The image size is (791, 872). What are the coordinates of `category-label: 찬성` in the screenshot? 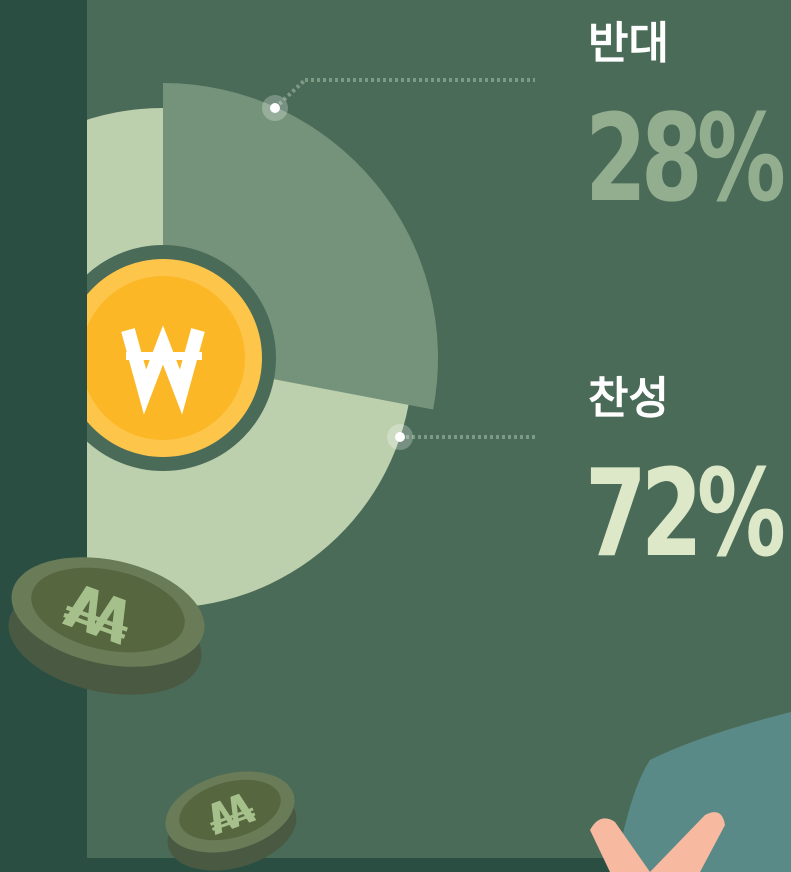 It's located at (628, 398).